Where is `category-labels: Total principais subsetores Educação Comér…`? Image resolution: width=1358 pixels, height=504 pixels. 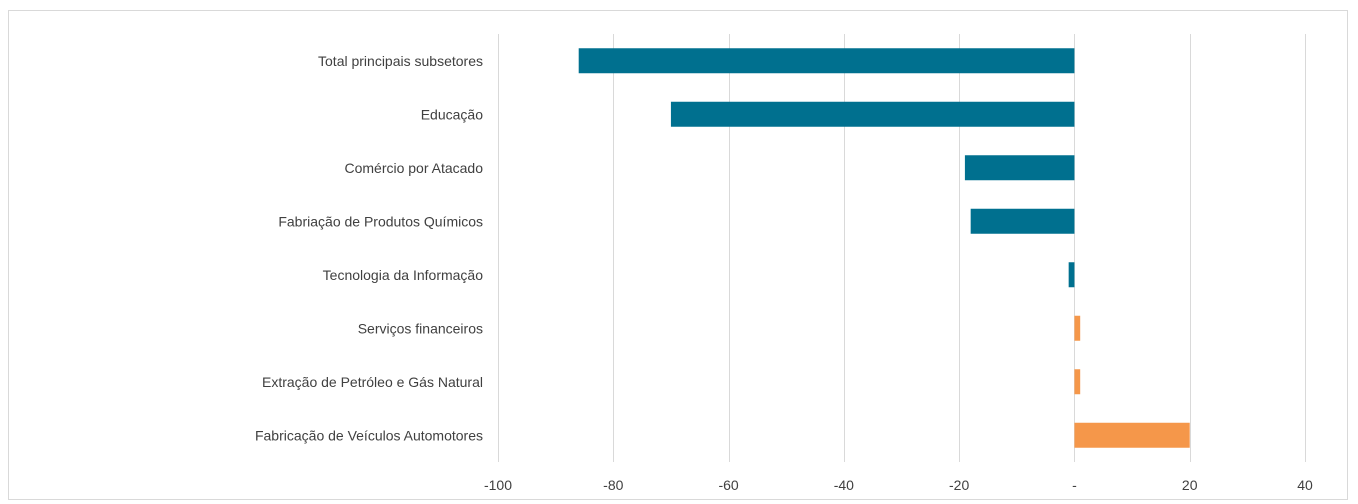
category-labels: Total principais subsetores Educação Comér… is located at coordinates (369, 248).